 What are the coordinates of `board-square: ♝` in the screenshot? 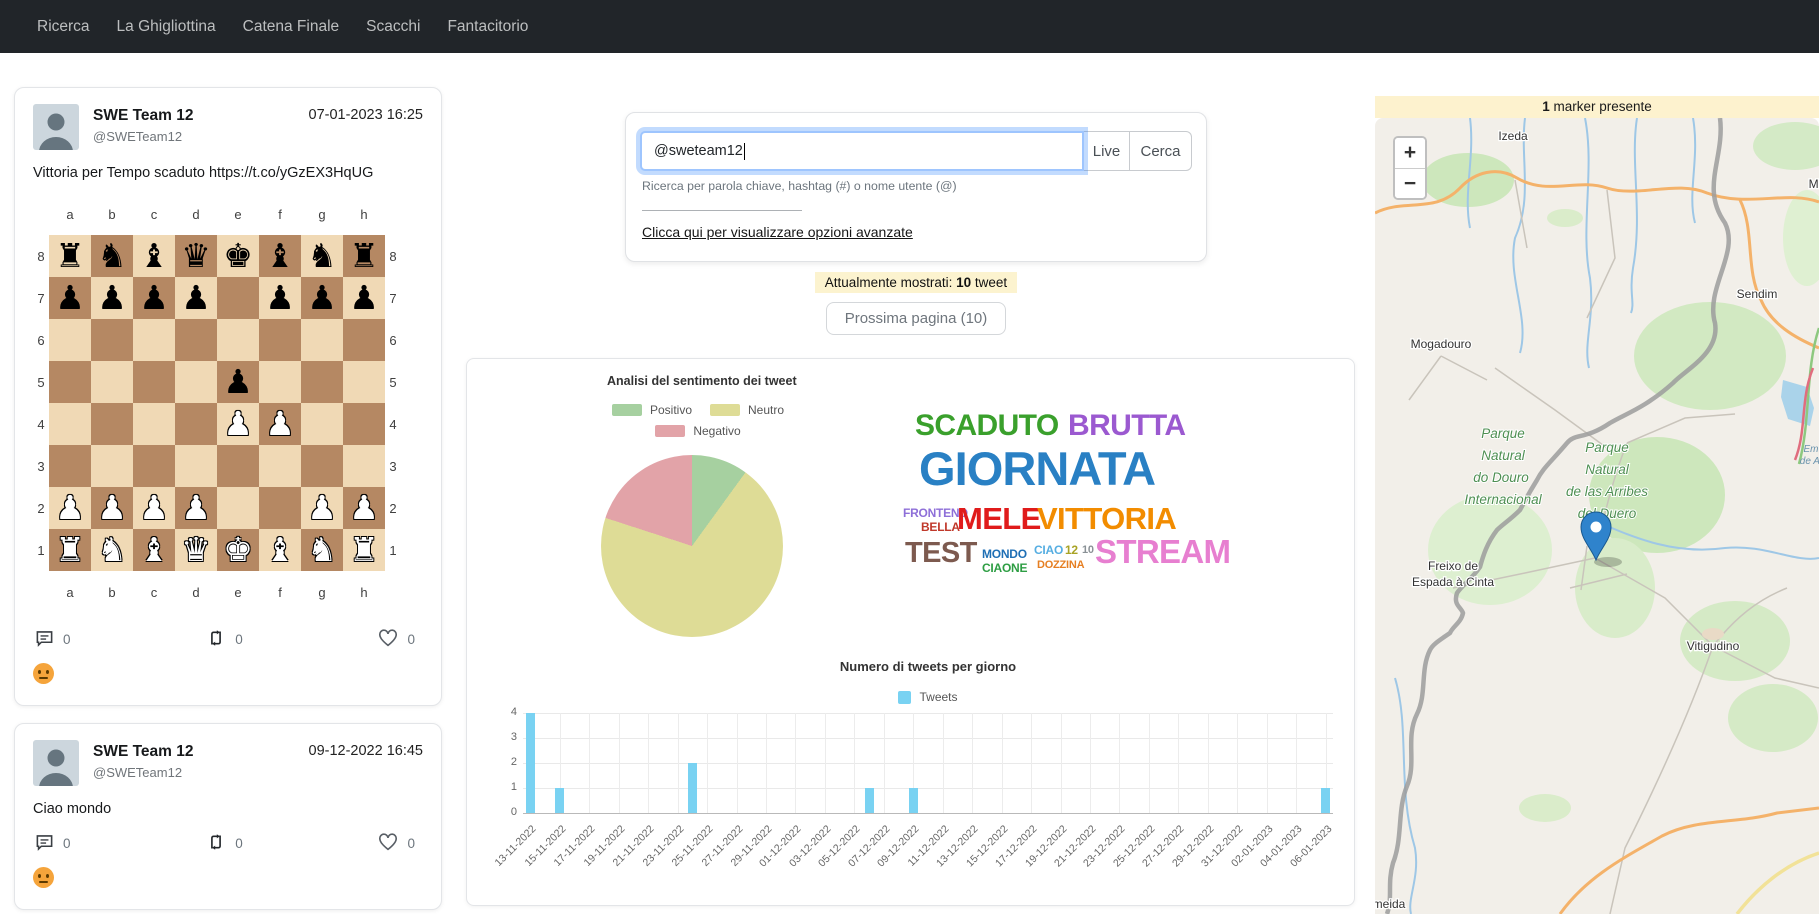 It's located at (154, 256).